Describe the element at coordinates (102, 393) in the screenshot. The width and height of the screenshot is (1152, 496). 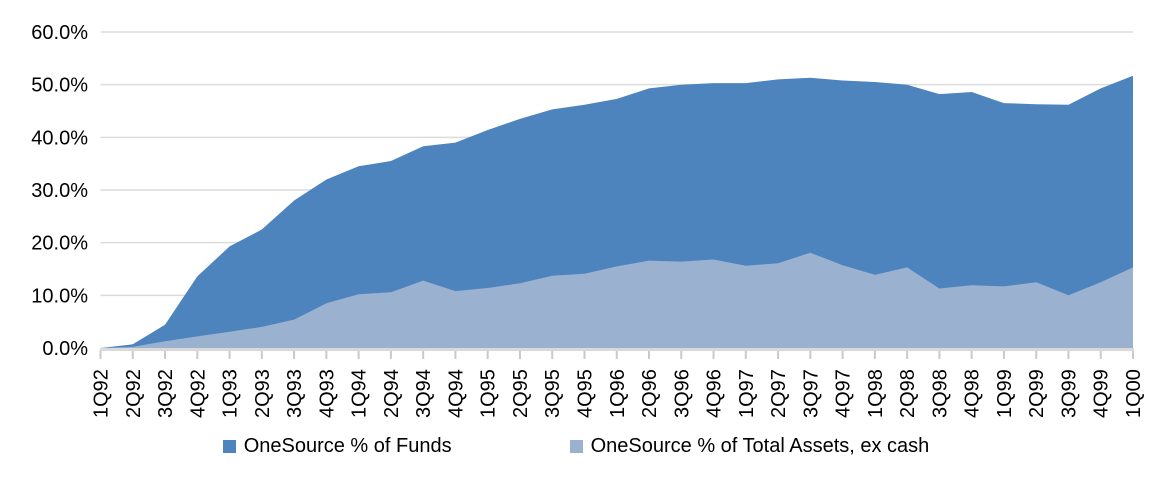
I see `x-axis-label: 1Q92` at that location.